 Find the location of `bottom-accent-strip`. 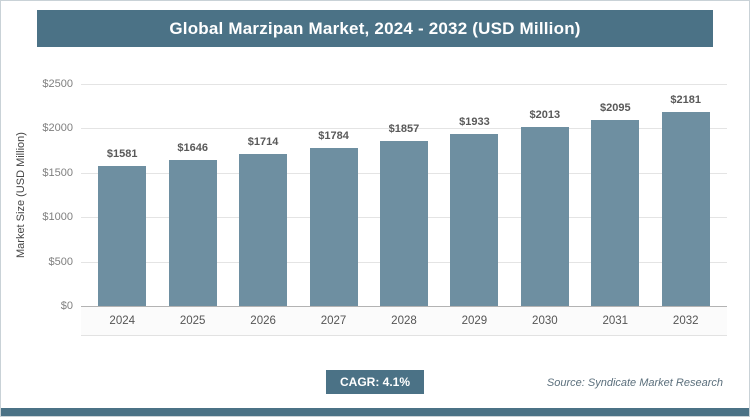

bottom-accent-strip is located at coordinates (375, 412).